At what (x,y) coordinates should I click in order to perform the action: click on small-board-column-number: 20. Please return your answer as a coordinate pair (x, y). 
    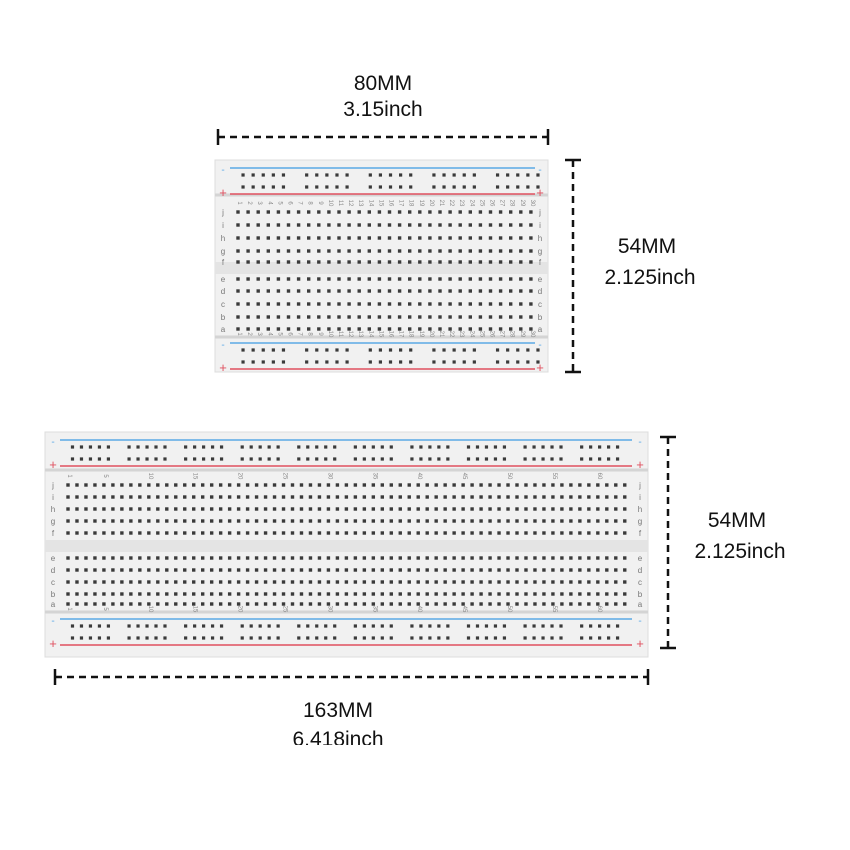
    Looking at the image, I should click on (431, 203).